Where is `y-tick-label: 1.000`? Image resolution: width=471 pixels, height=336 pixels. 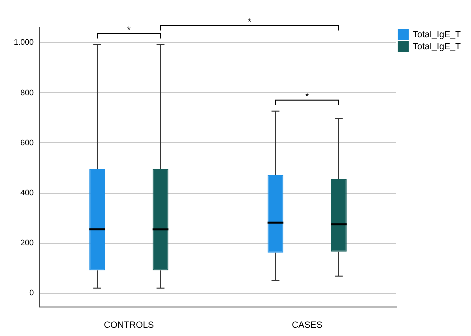 y-tick-label: 1.000 is located at coordinates (24, 43).